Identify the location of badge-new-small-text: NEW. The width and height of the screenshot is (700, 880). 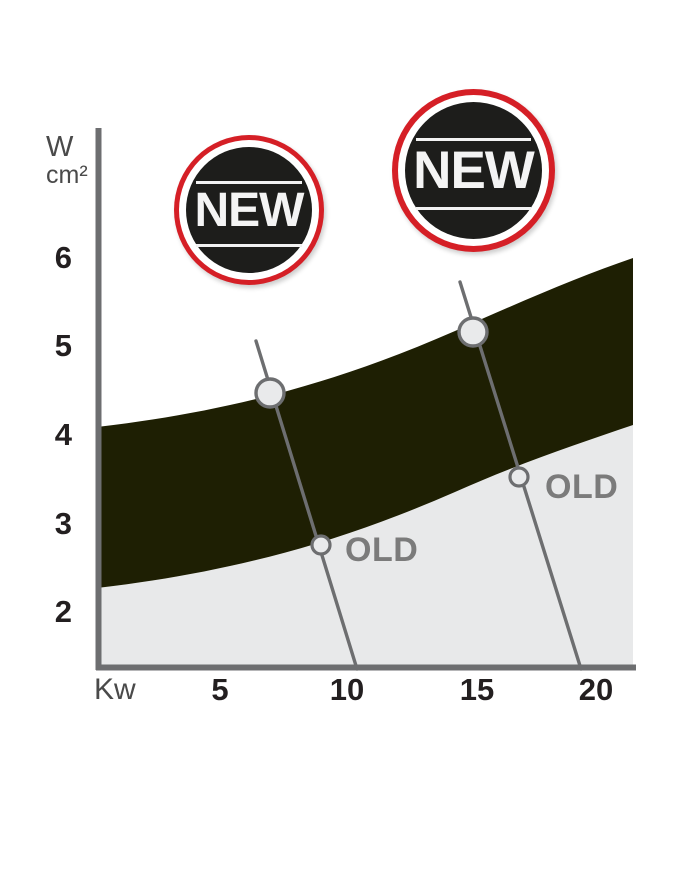
(249, 210).